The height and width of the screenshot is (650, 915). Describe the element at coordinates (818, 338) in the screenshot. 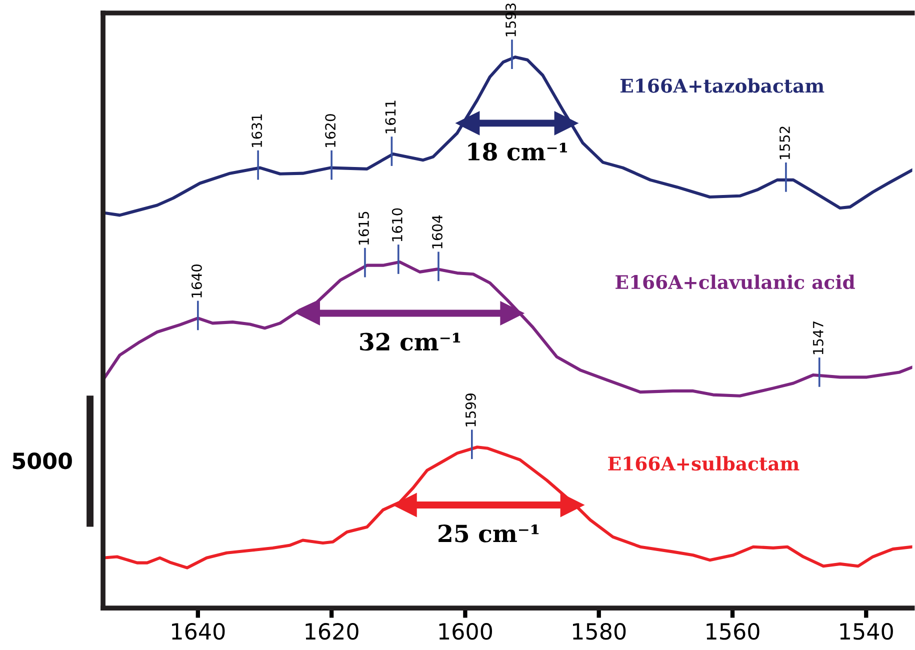

I see `annotation: 1547` at that location.